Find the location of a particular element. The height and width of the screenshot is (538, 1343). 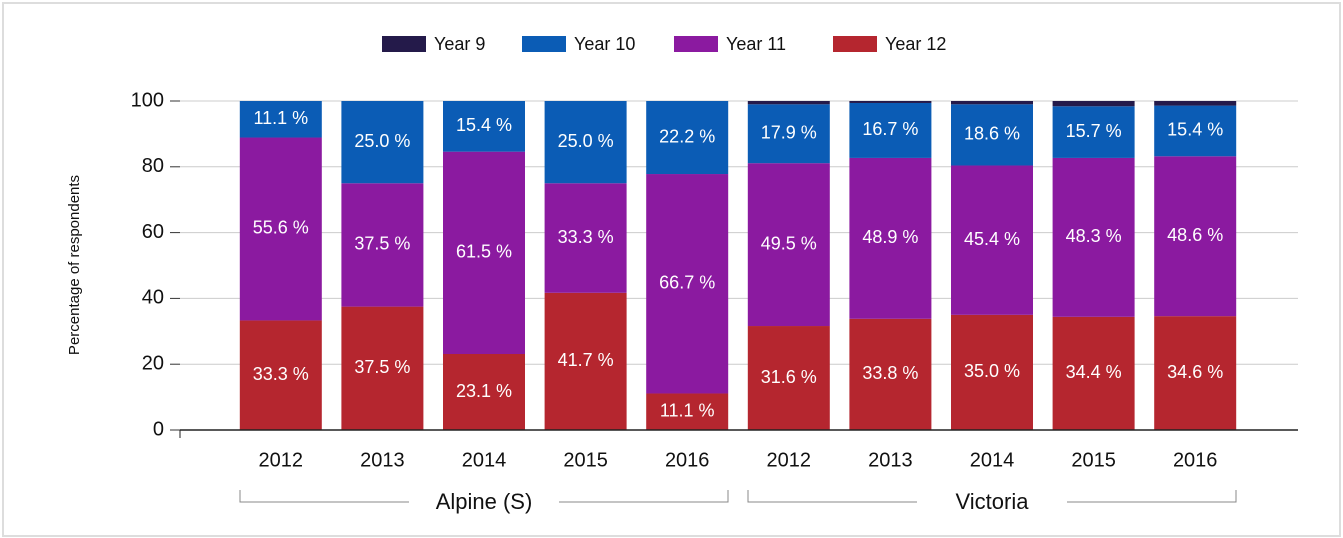

y-tick-label: 60 is located at coordinates (153, 232).